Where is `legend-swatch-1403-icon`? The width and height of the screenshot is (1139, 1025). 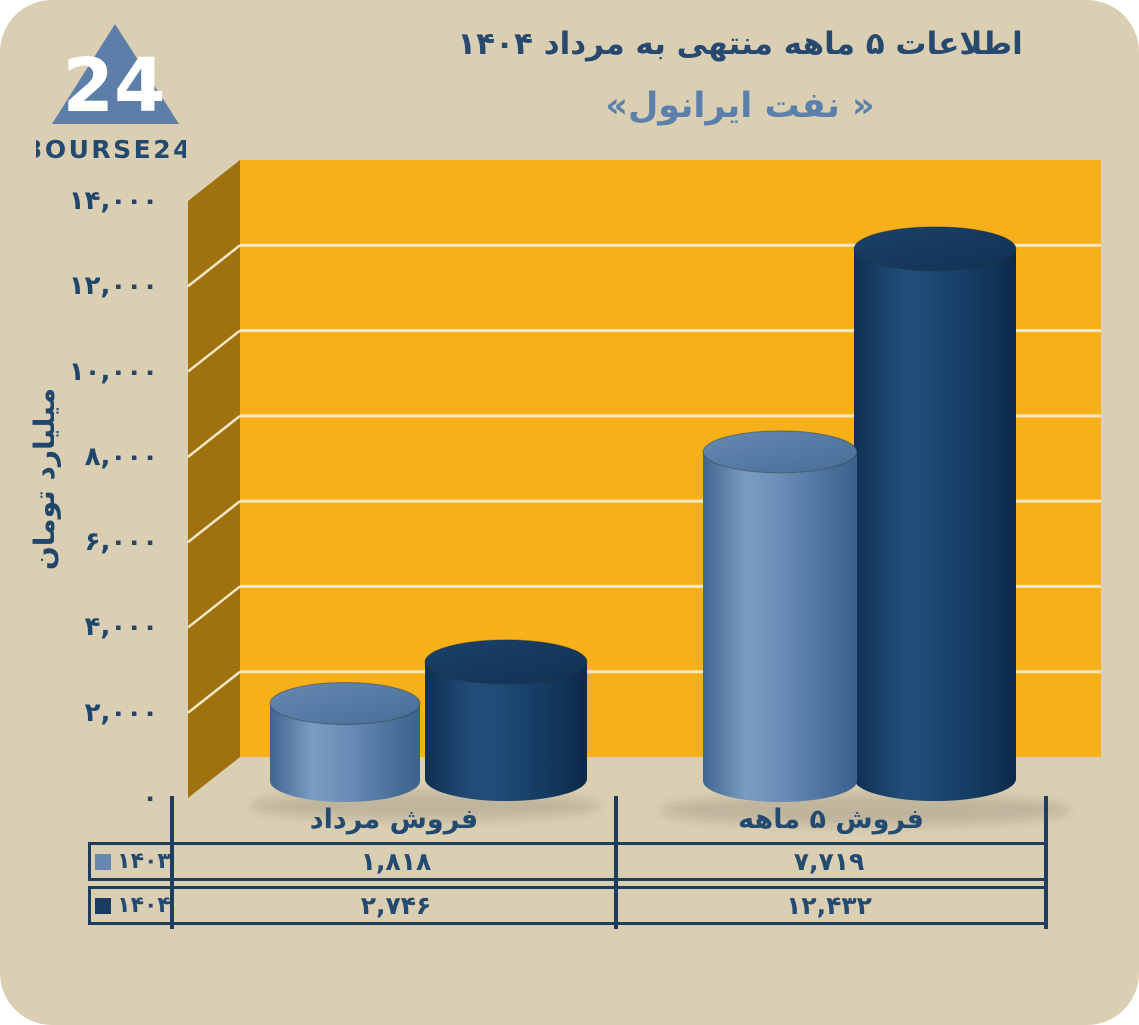
legend-swatch-1403-icon is located at coordinates (103, 861).